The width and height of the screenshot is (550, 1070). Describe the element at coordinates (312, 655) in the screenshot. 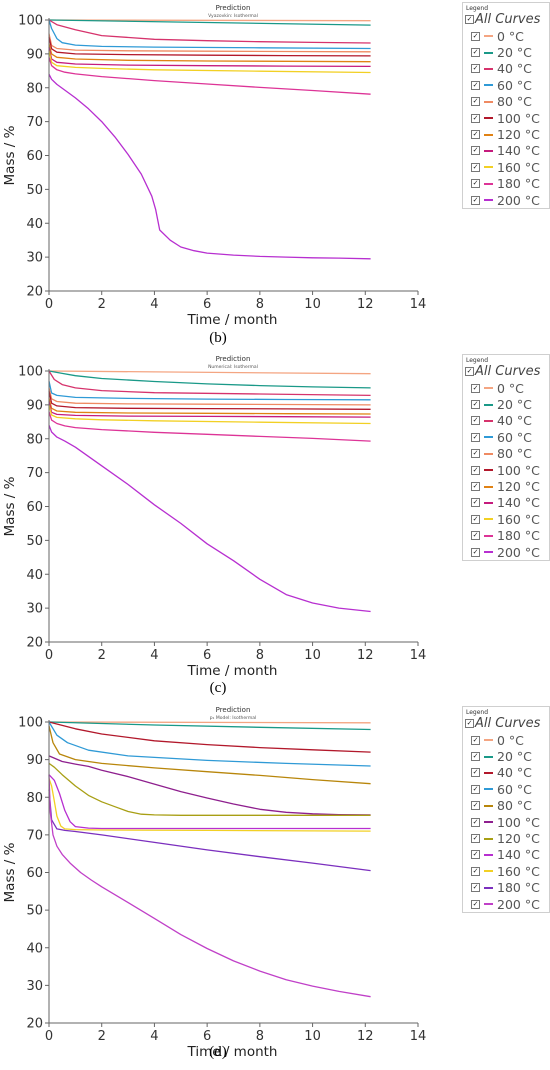

I see `x-tick-label: 10` at that location.